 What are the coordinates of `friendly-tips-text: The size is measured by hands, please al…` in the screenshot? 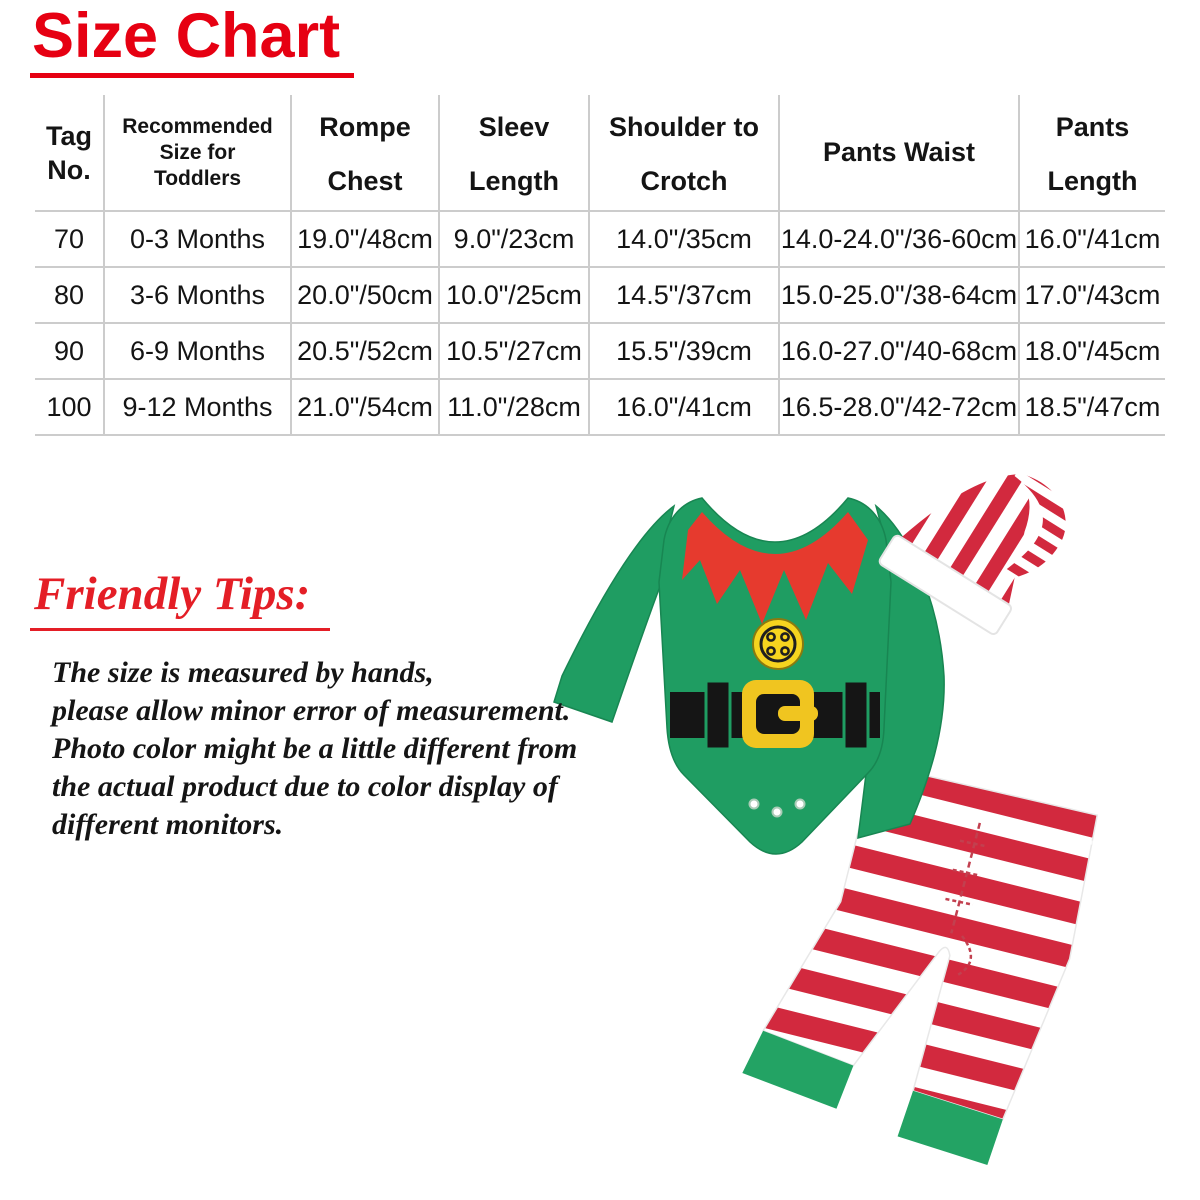 It's located at (342, 749).